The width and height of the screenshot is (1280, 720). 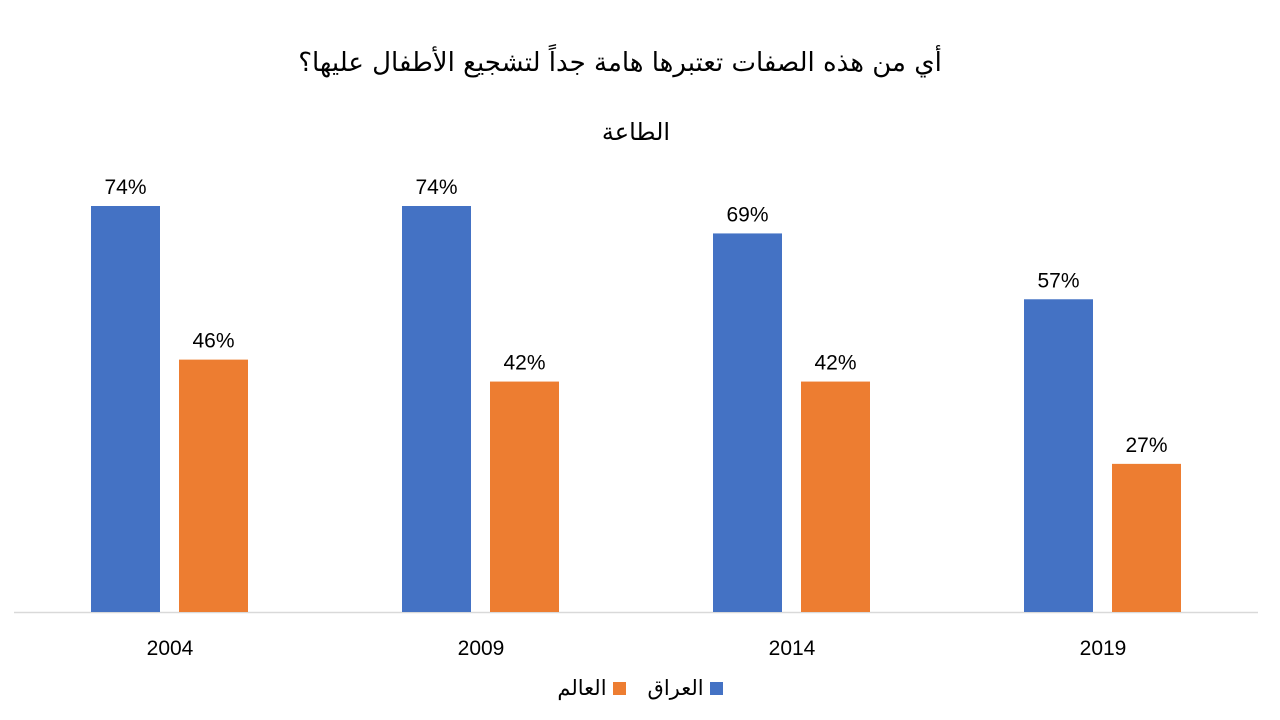 What do you see at coordinates (675, 688) in the screenshot?
I see `legend-label-iraq: العراق` at bounding box center [675, 688].